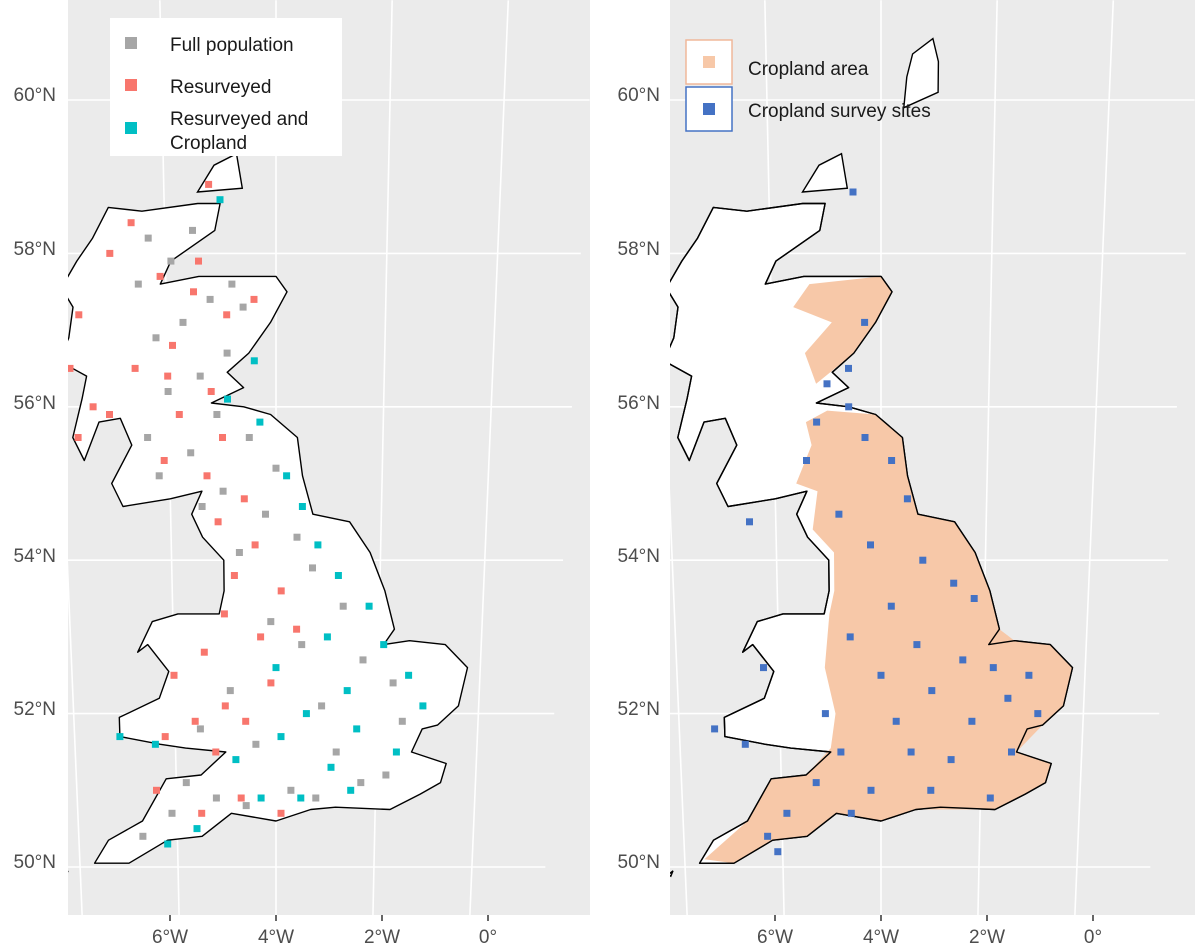 The image size is (1200, 951). I want to click on legend-key-full-population, so click(131, 43).